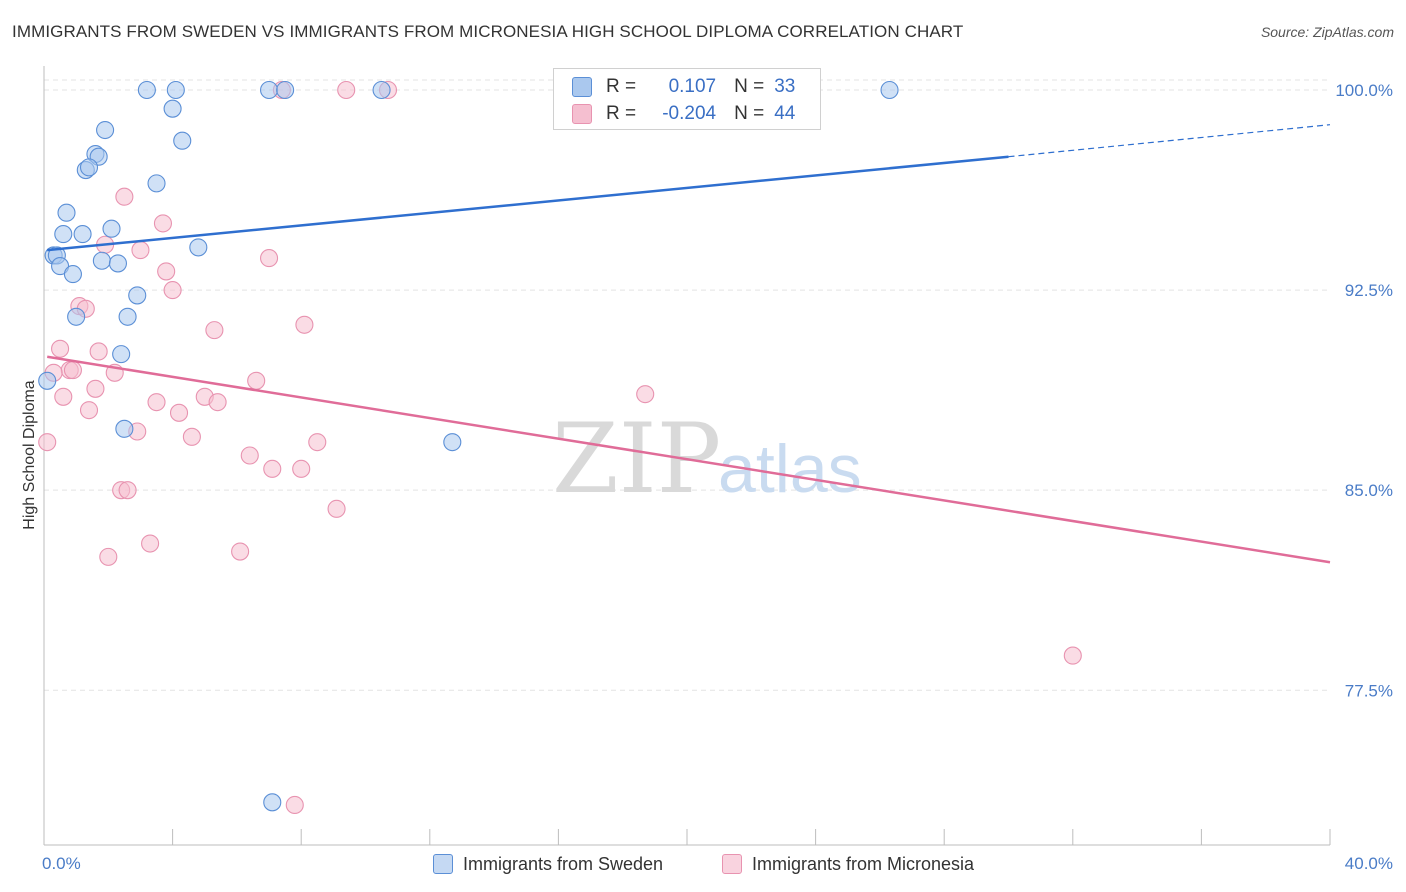  What do you see at coordinates (790, 469) in the screenshot?
I see `watermark-atlas: atlas` at bounding box center [790, 469].